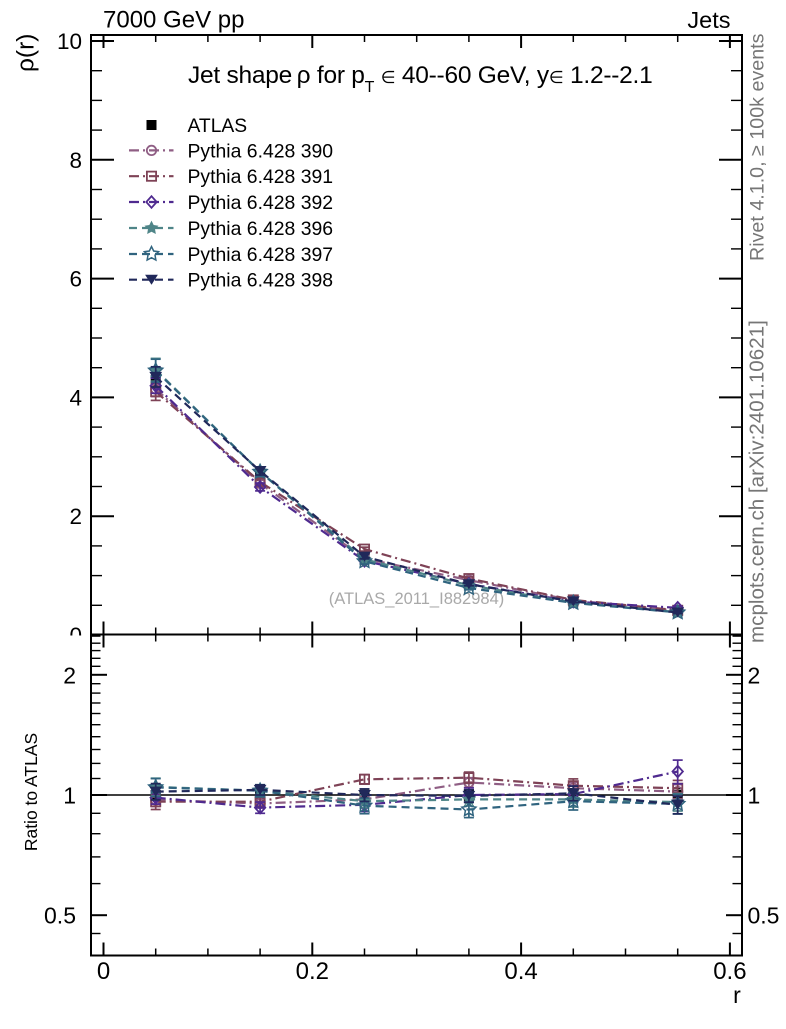 This screenshot has height=1029, width=786. What do you see at coordinates (312, 971) in the screenshot?
I see `svg-text: 0.2` at bounding box center [312, 971].